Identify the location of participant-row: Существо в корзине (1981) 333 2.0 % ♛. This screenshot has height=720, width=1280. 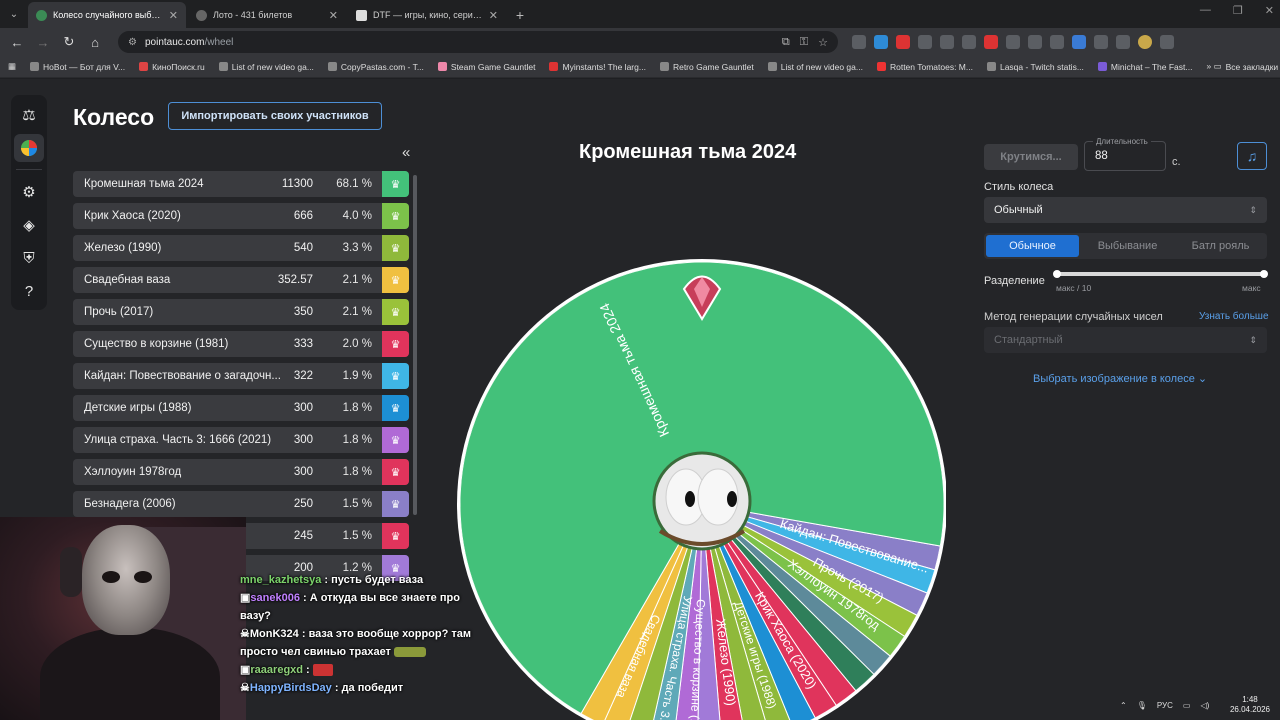
(241, 344).